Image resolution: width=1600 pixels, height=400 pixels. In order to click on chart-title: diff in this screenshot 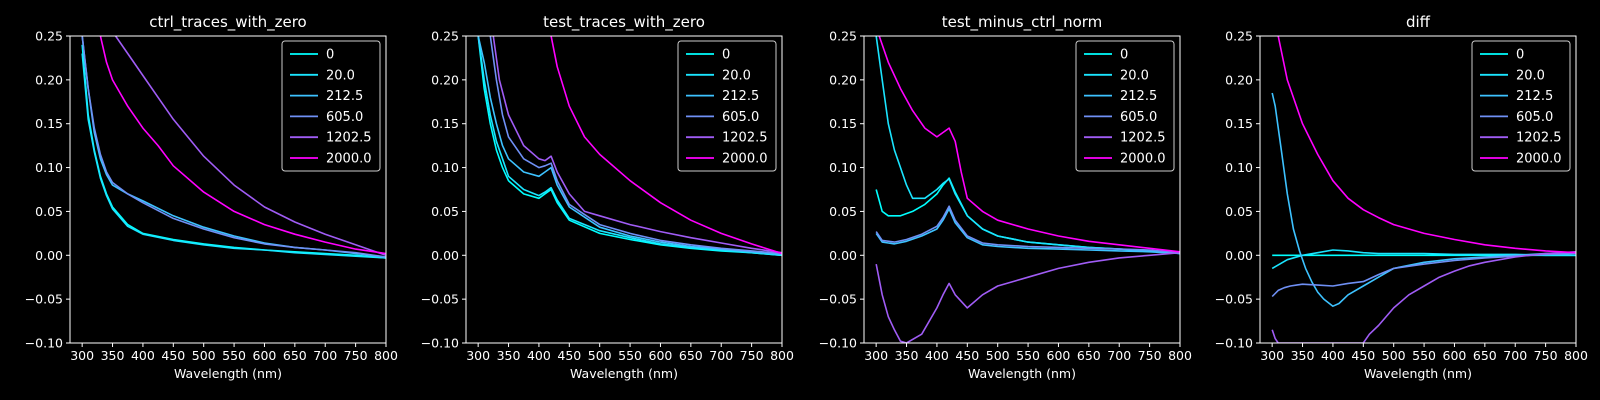, I will do `click(1418, 22)`.